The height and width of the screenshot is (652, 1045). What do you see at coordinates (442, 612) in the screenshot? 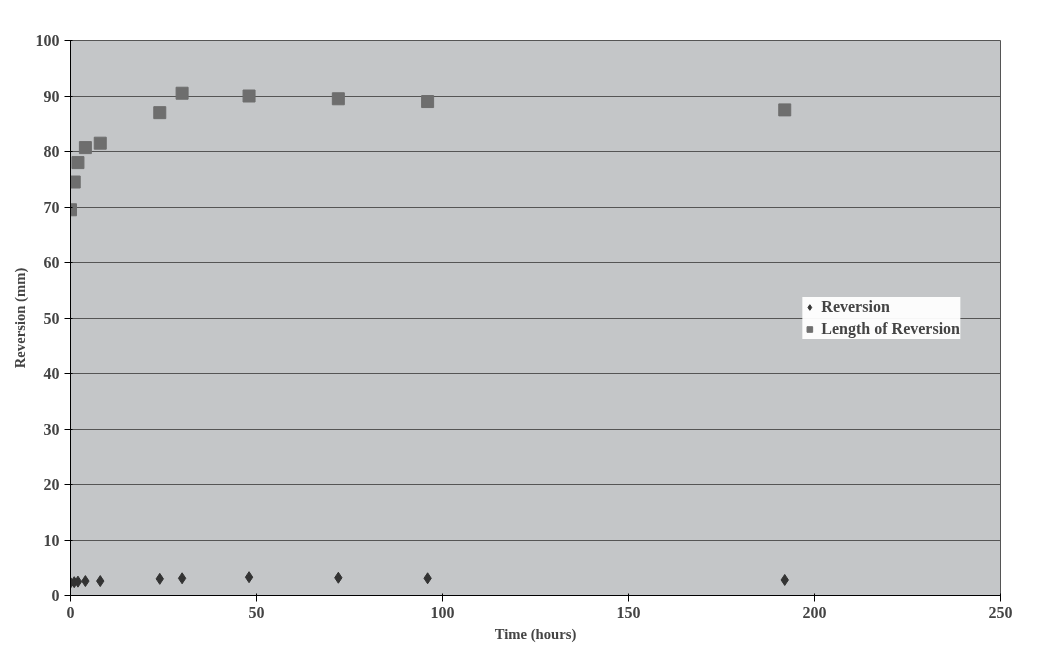
I see `x-tick-label: 100` at bounding box center [442, 612].